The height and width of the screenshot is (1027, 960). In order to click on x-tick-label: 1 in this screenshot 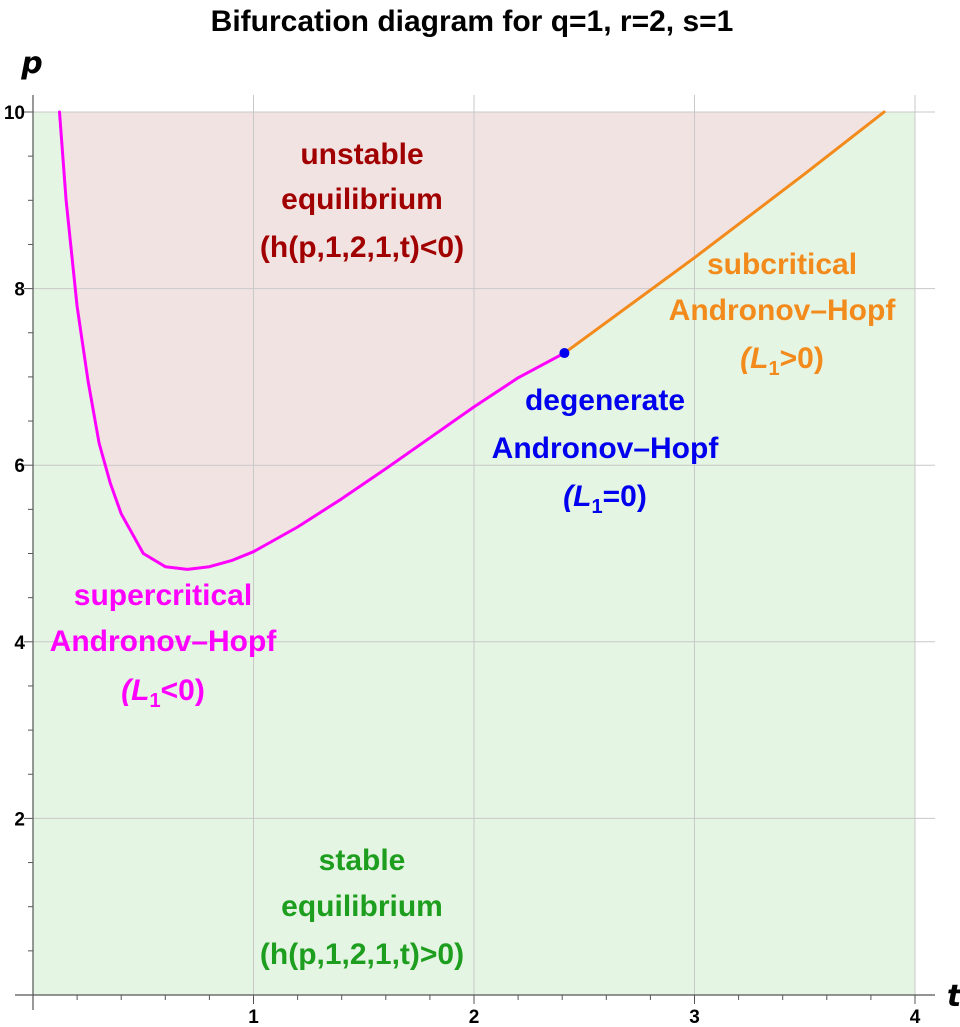, I will do `click(253, 1017)`.